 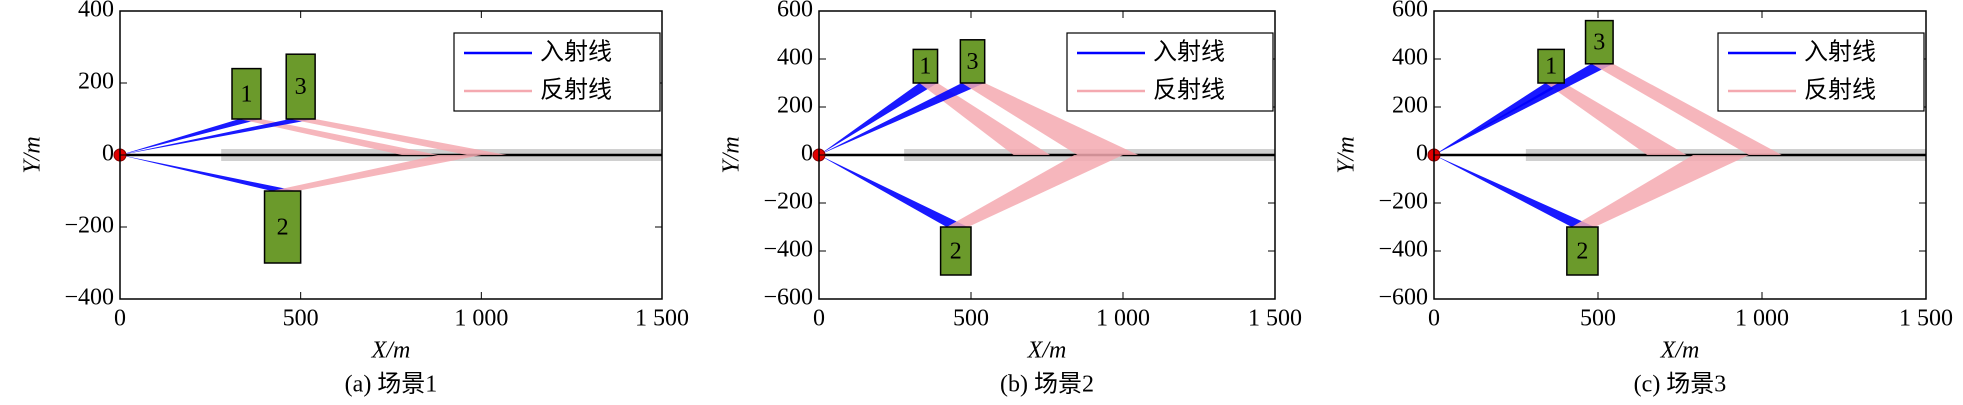 I want to click on caption: (b) 场景2, so click(x=1047, y=385).